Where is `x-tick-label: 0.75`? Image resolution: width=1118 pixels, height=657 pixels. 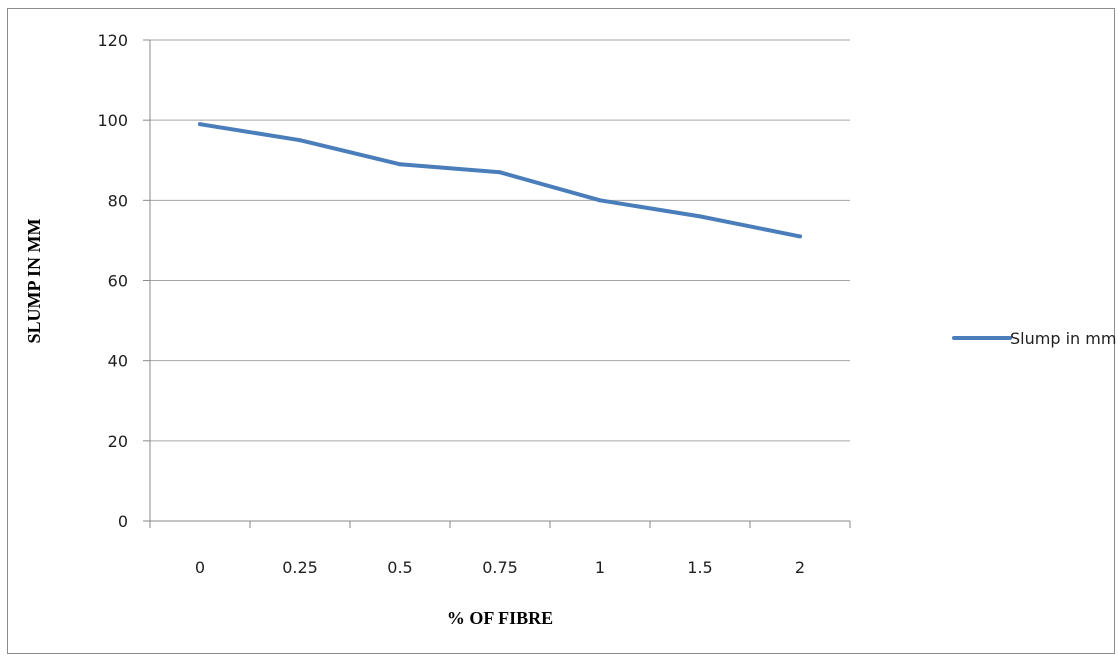 x-tick-label: 0.75 is located at coordinates (500, 567).